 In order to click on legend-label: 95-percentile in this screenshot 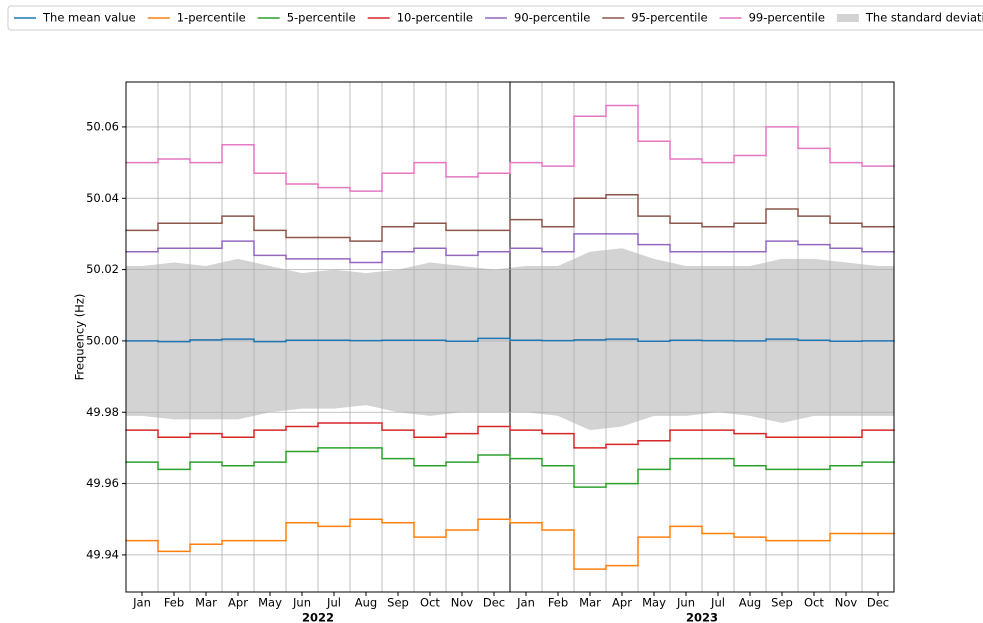, I will do `click(669, 18)`.